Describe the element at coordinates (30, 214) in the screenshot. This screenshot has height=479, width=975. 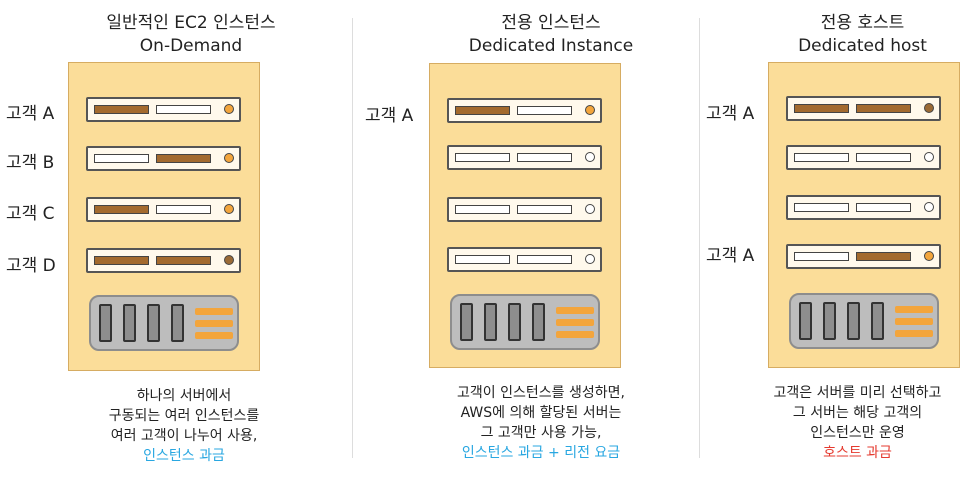
I see `customer-label: 고객 C` at that location.